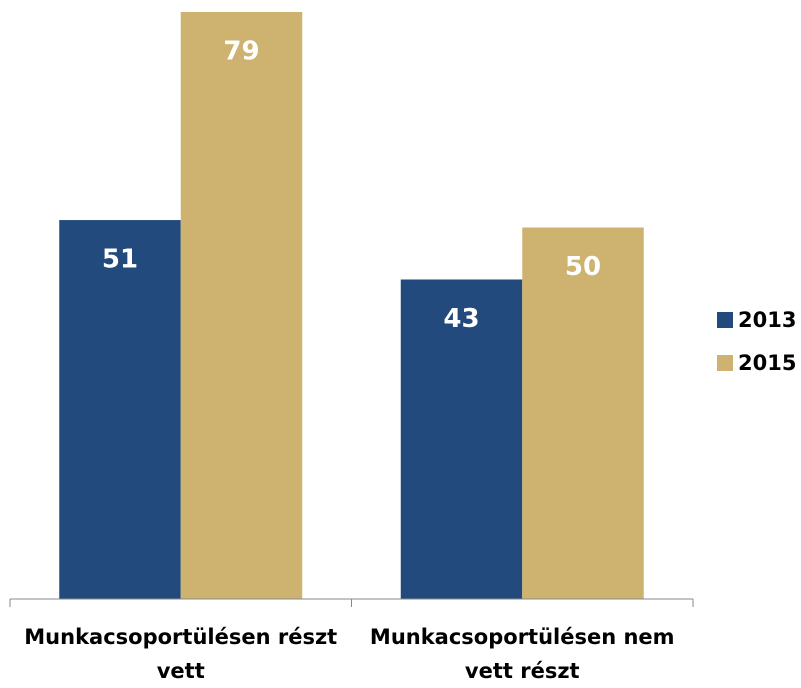  Describe the element at coordinates (522, 654) in the screenshot. I see `x-tick-label: Munkacsoportülésen nem vett részt` at that location.